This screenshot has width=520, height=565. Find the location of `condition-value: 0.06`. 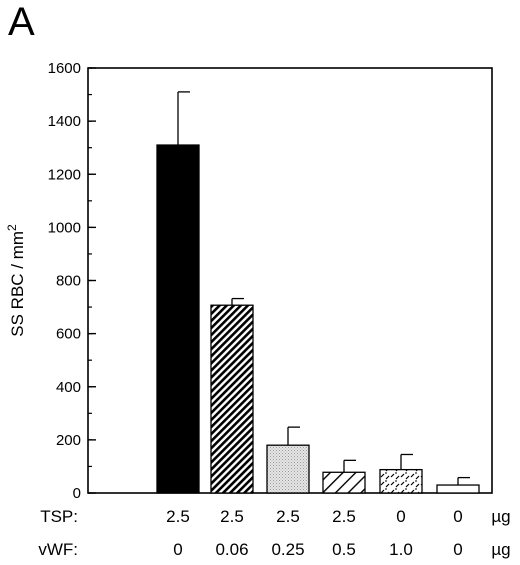

condition-value: 0.06 is located at coordinates (231, 549).